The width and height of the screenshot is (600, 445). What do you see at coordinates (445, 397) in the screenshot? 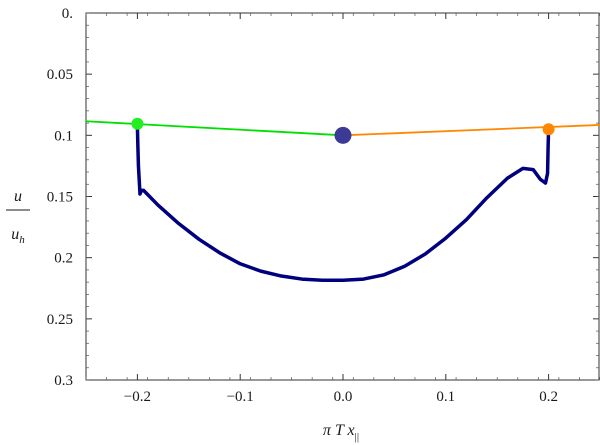
I see `x-tick-label: 0.1` at bounding box center [445, 397].